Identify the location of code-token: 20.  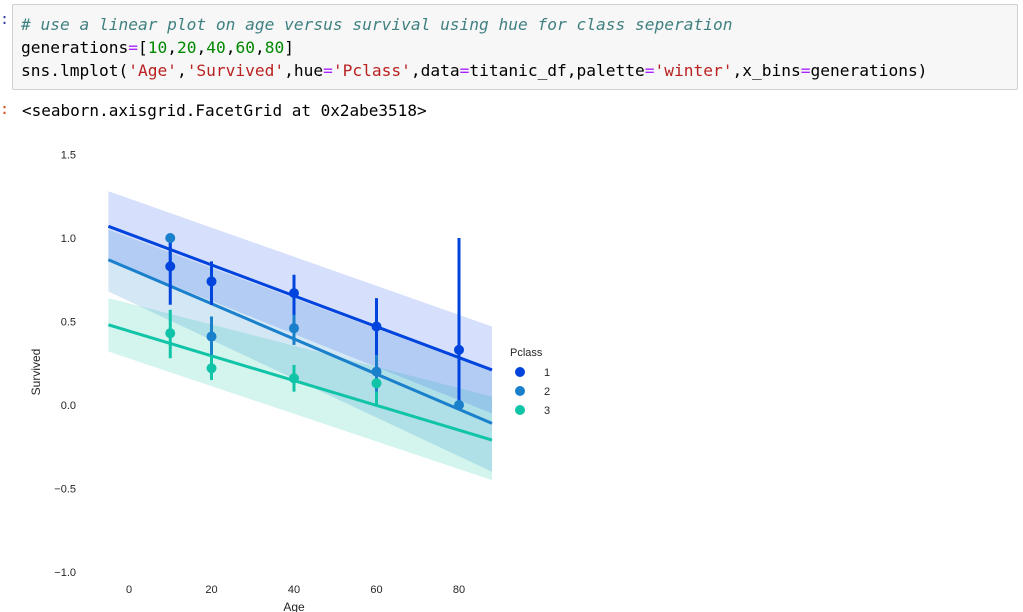
(186, 47).